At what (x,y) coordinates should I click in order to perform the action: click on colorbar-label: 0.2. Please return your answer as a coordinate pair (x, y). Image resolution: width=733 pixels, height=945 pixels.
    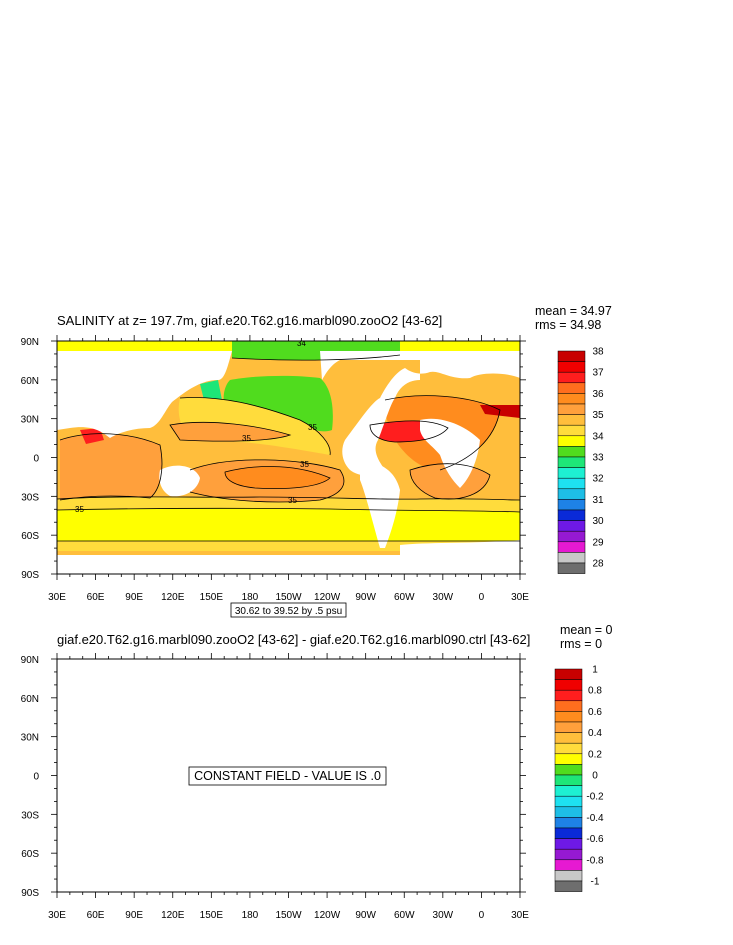
    Looking at the image, I should click on (595, 754).